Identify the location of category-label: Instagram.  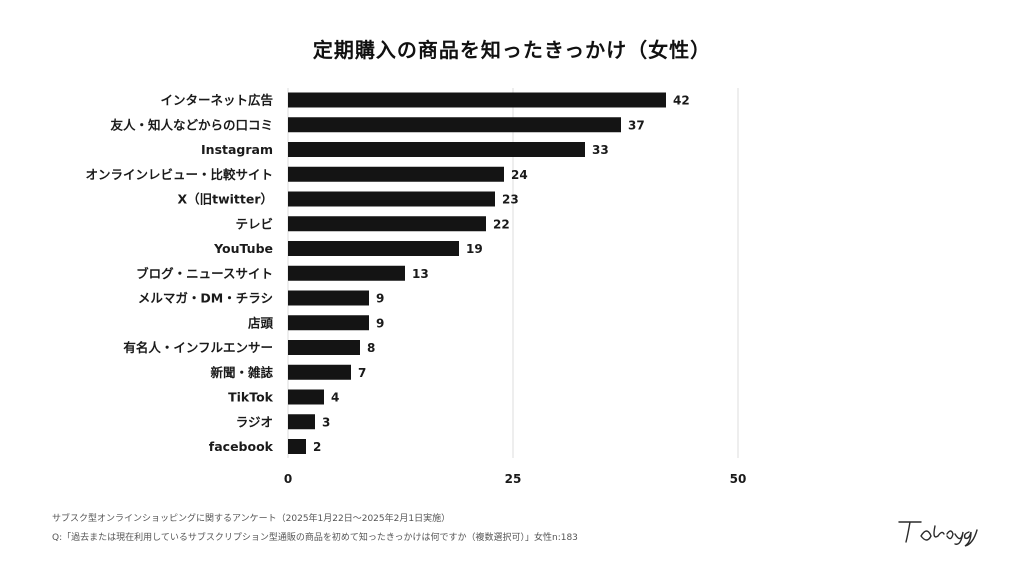
(237, 149).